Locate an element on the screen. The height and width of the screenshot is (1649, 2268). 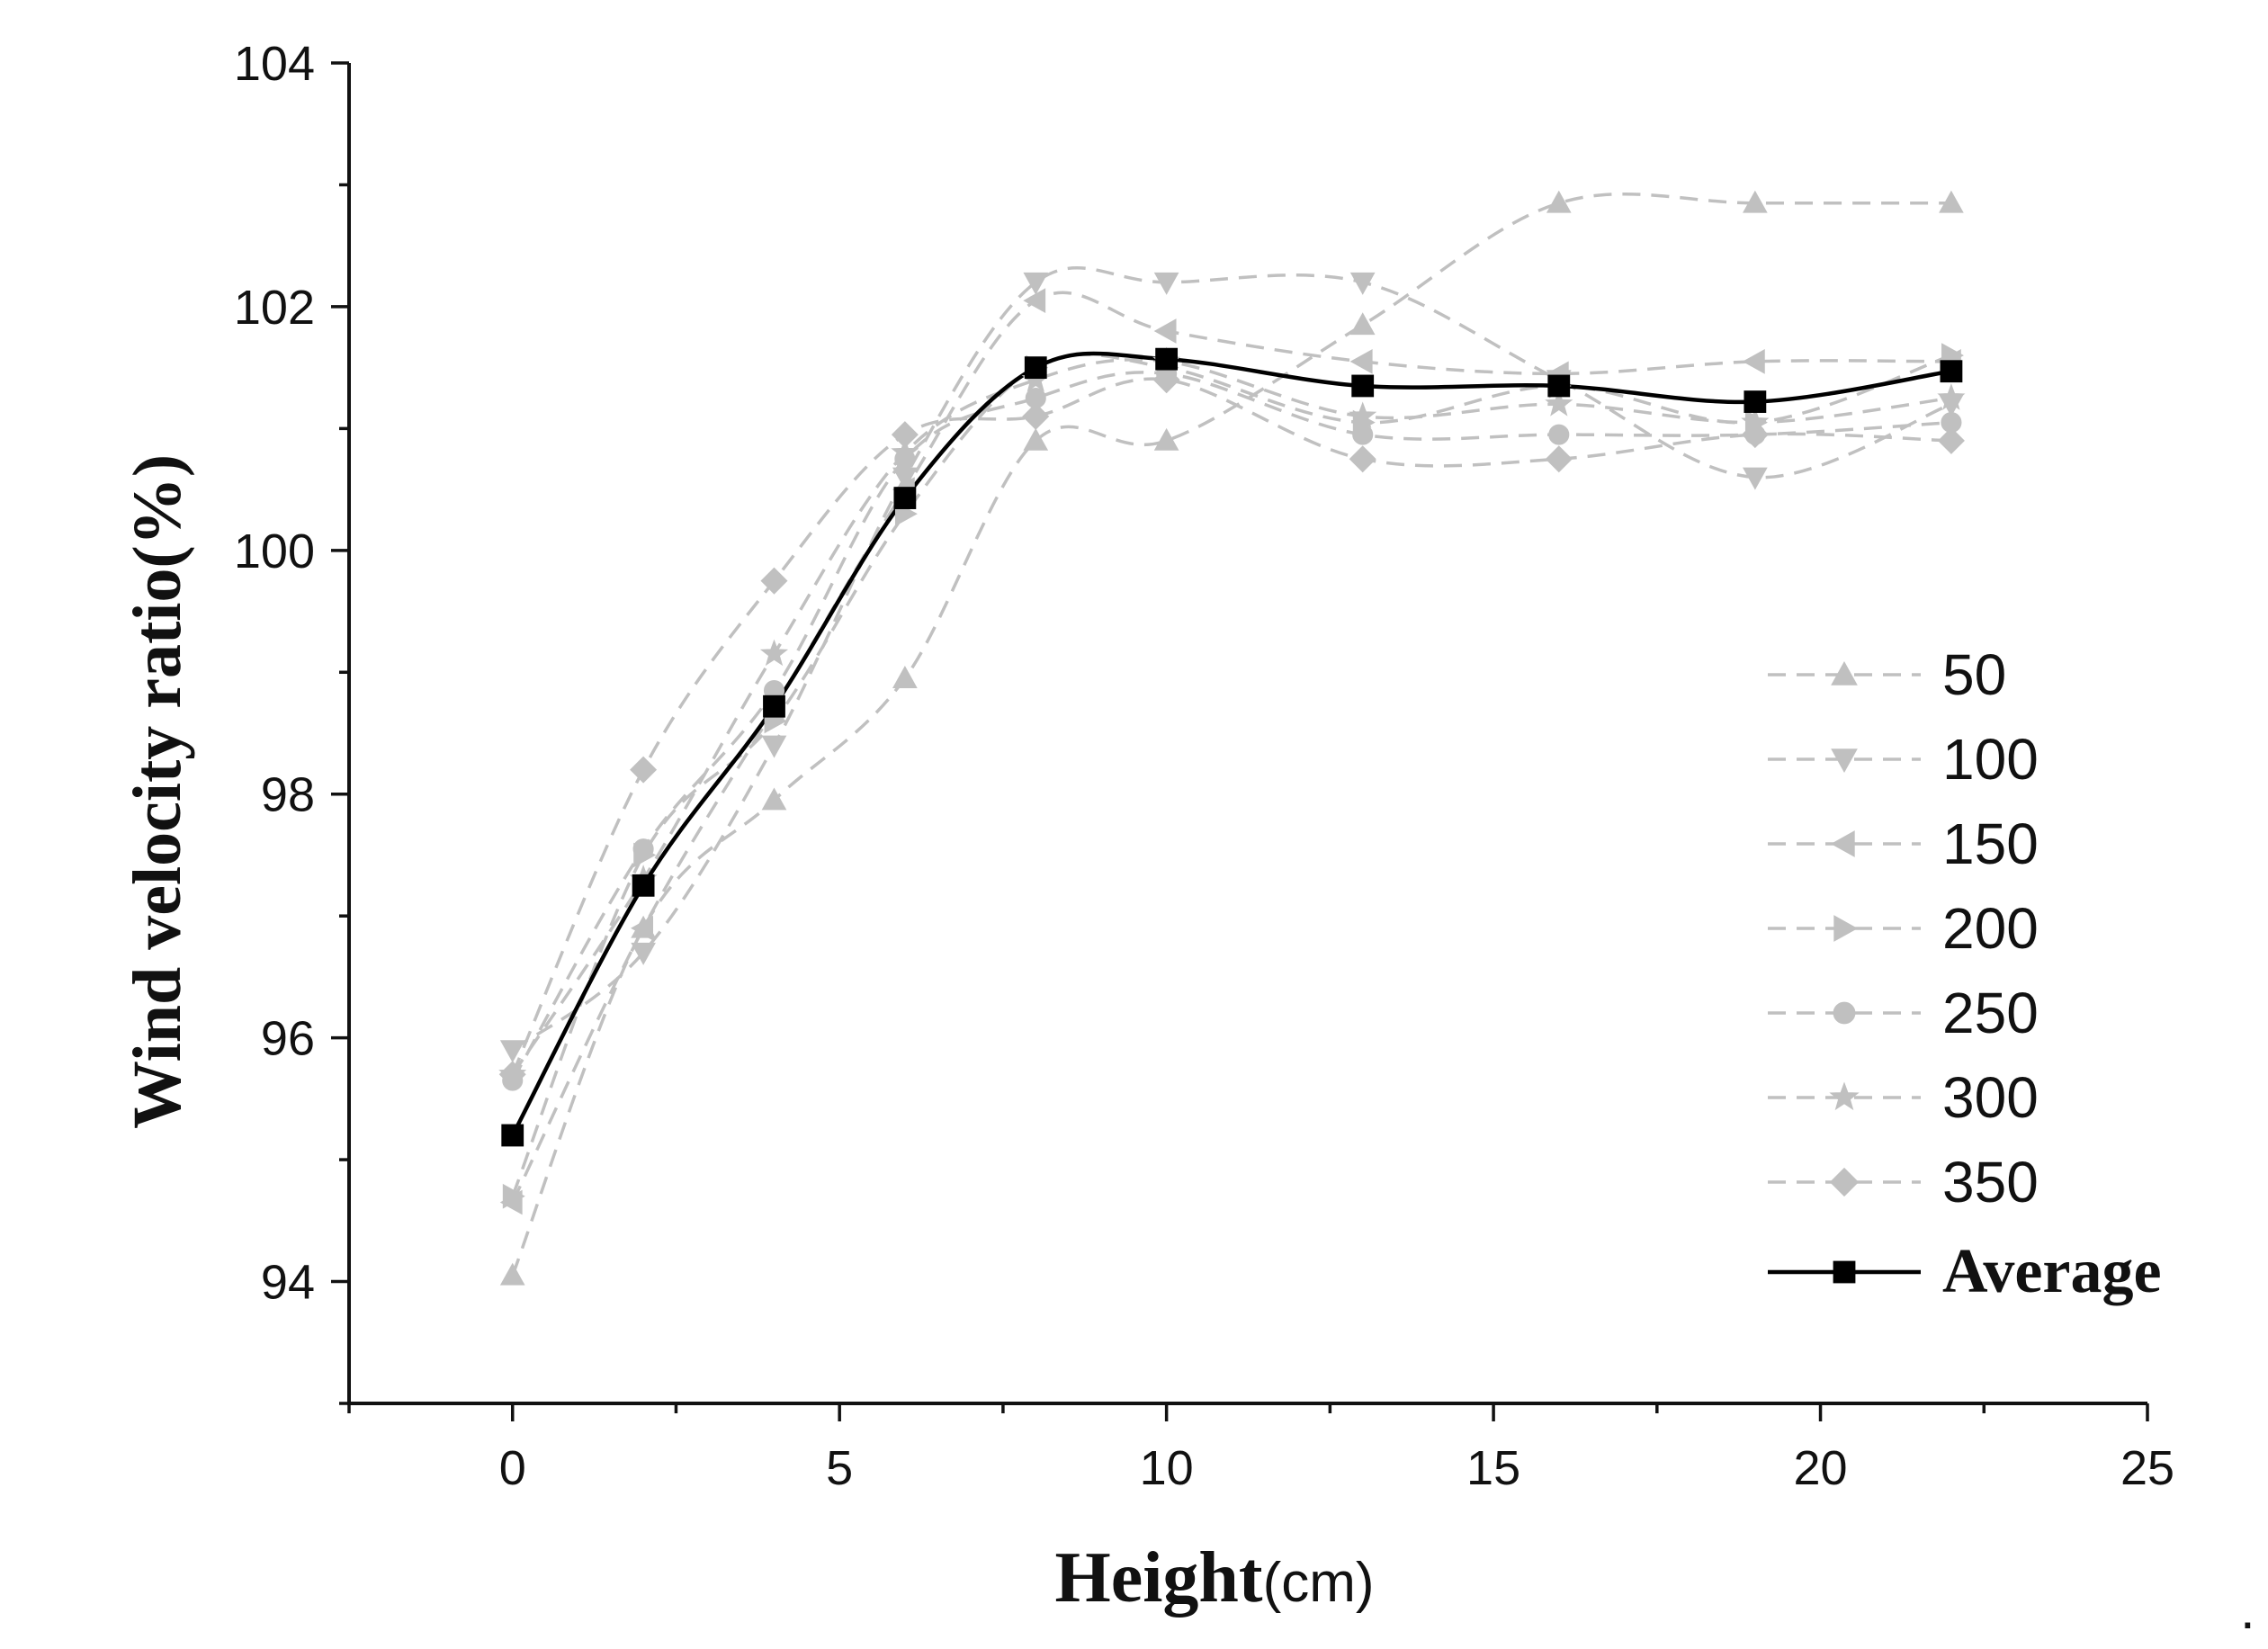
y-tick-label: 100 is located at coordinates (274, 551).